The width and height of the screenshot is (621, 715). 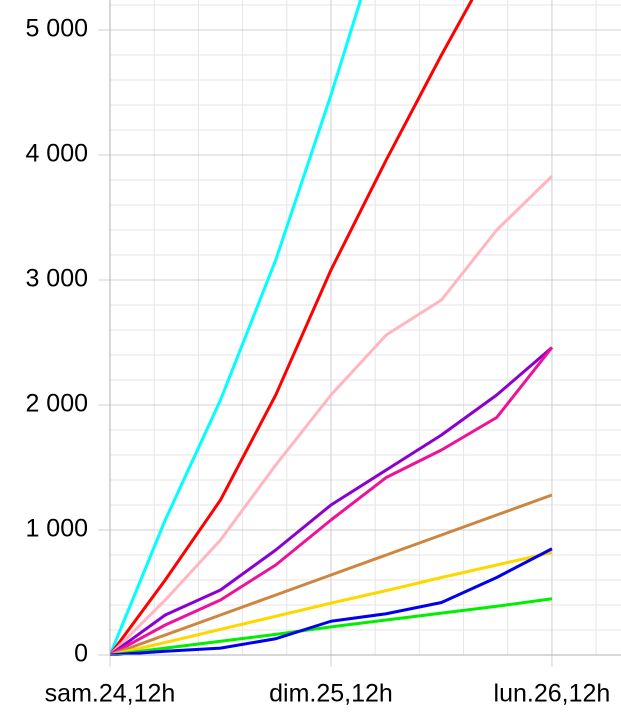 What do you see at coordinates (81, 654) in the screenshot?
I see `y-tick-label: 0` at bounding box center [81, 654].